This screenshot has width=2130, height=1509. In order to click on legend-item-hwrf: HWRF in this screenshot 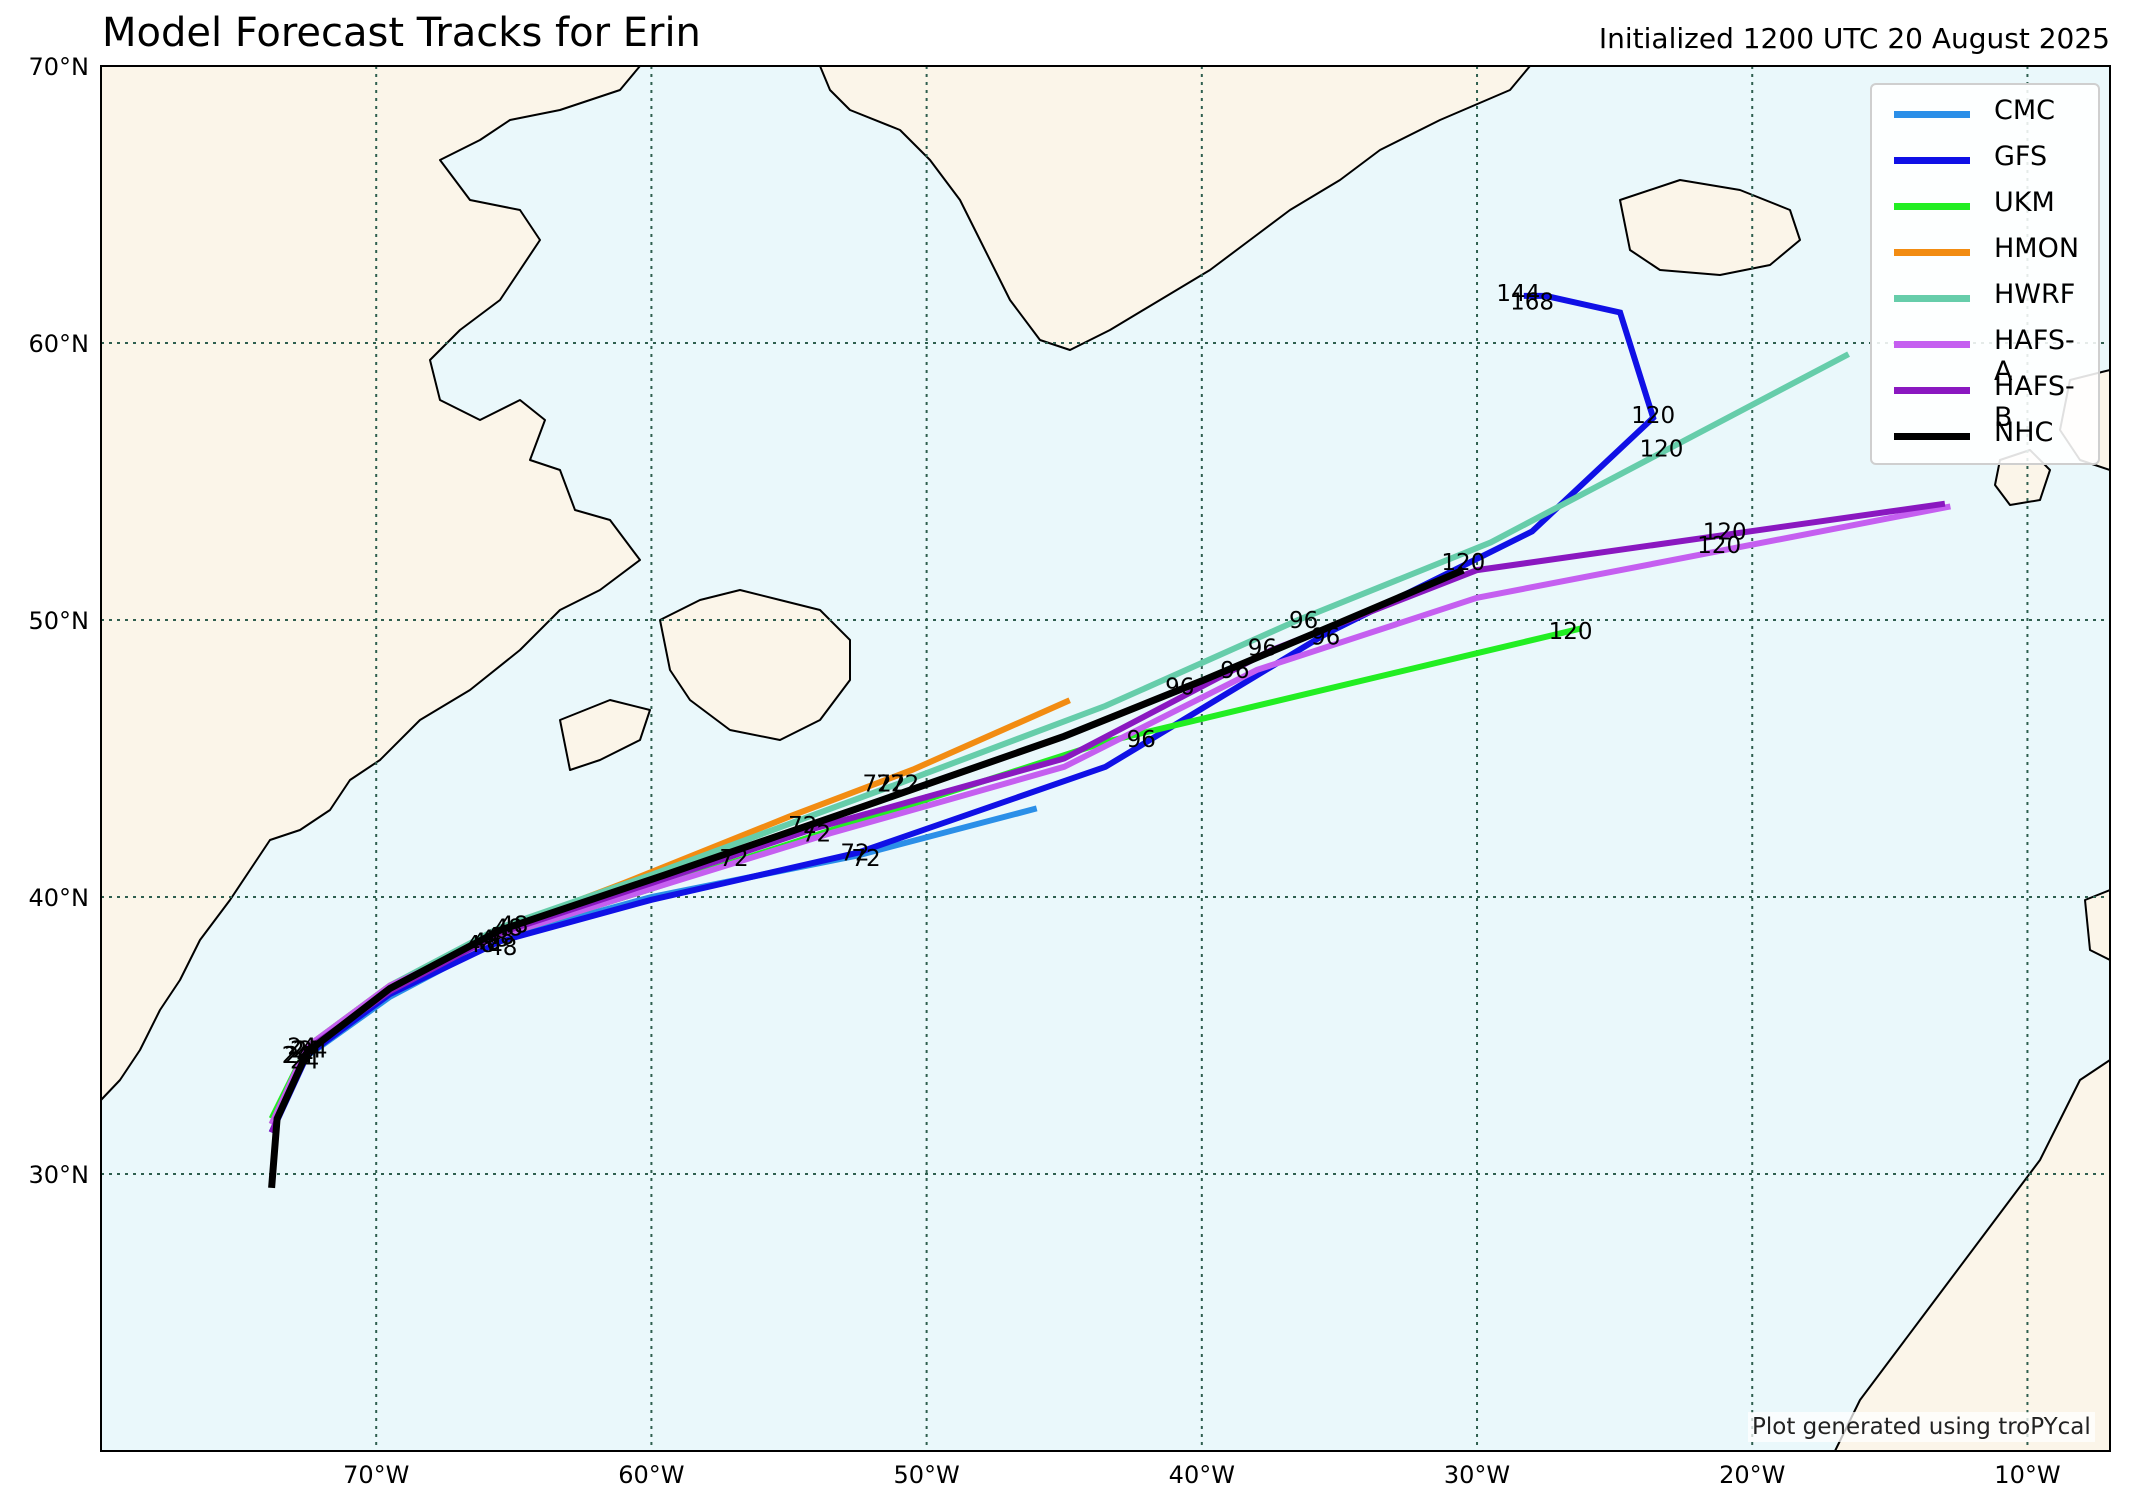, I will do `click(1986, 297)`.